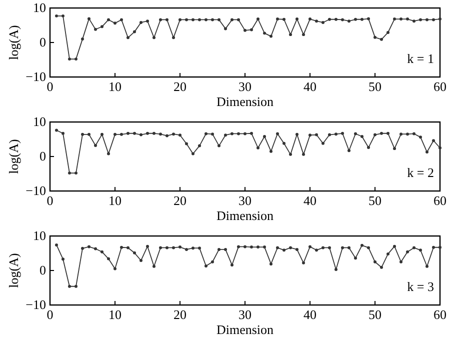 Image resolution: width=455 pixels, height=342 pixels. Describe the element at coordinates (245, 329) in the screenshot. I see `x-axis-title: Dimension` at that location.